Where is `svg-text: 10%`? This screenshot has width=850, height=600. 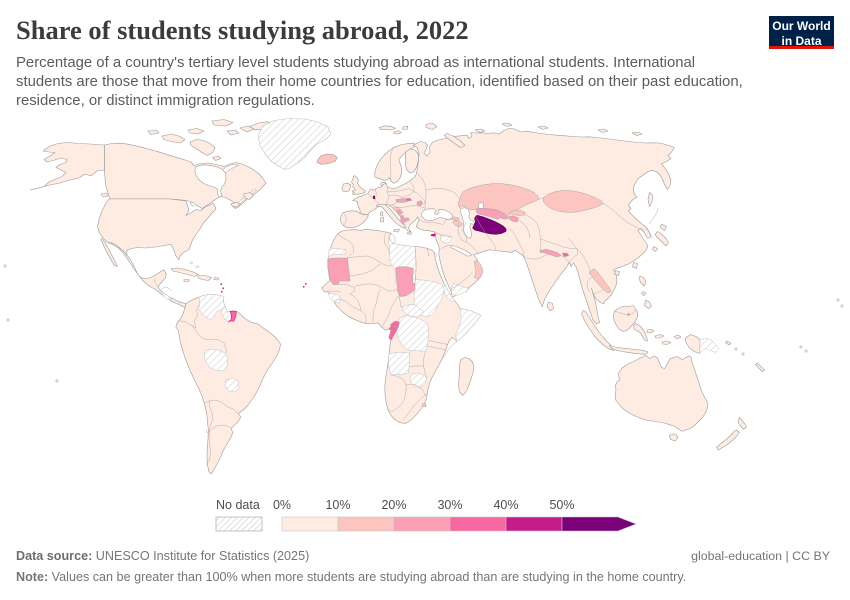
svg-text: 10% is located at coordinates (337, 505).